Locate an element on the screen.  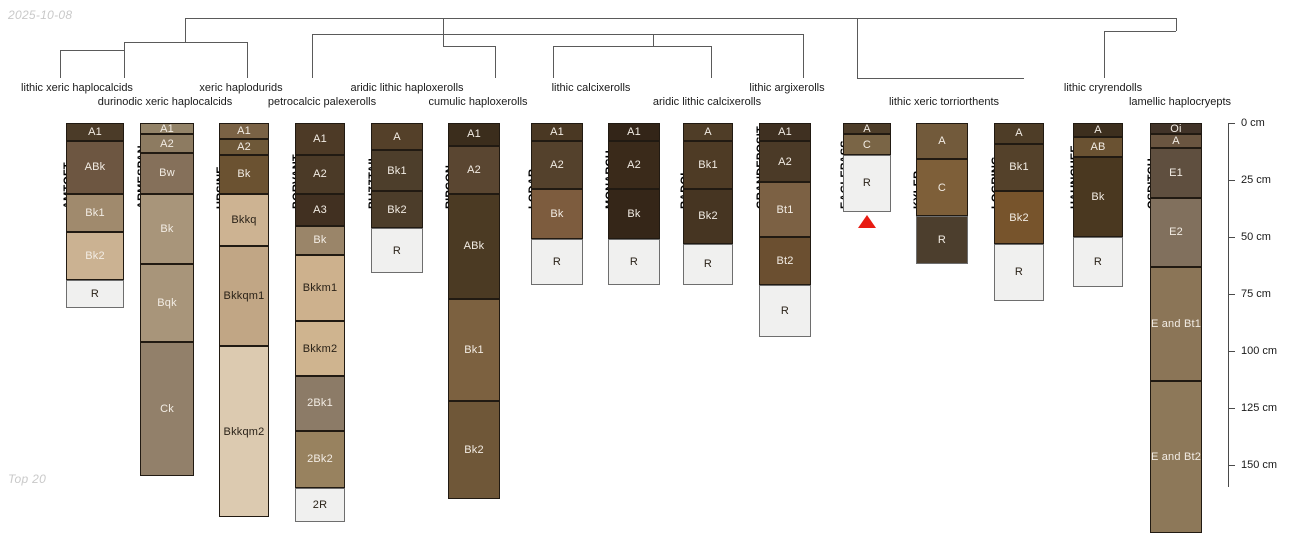
depth-tick-label: 125 cm is located at coordinates (1259, 408).